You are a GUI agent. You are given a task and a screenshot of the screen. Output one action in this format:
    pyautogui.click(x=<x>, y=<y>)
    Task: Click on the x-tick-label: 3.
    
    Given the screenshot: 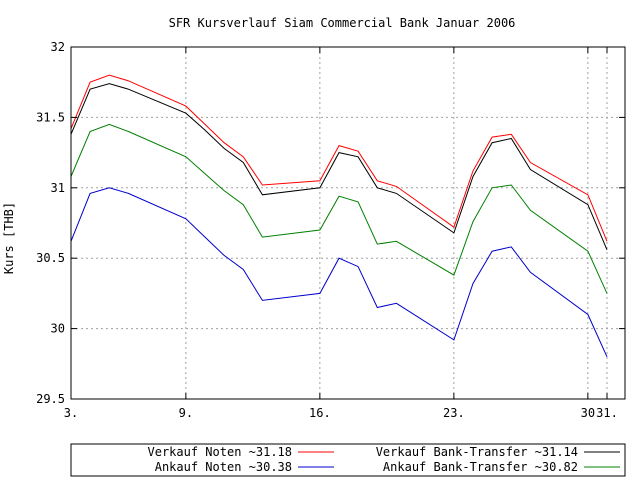 What is the action you would take?
    pyautogui.click(x=71, y=413)
    